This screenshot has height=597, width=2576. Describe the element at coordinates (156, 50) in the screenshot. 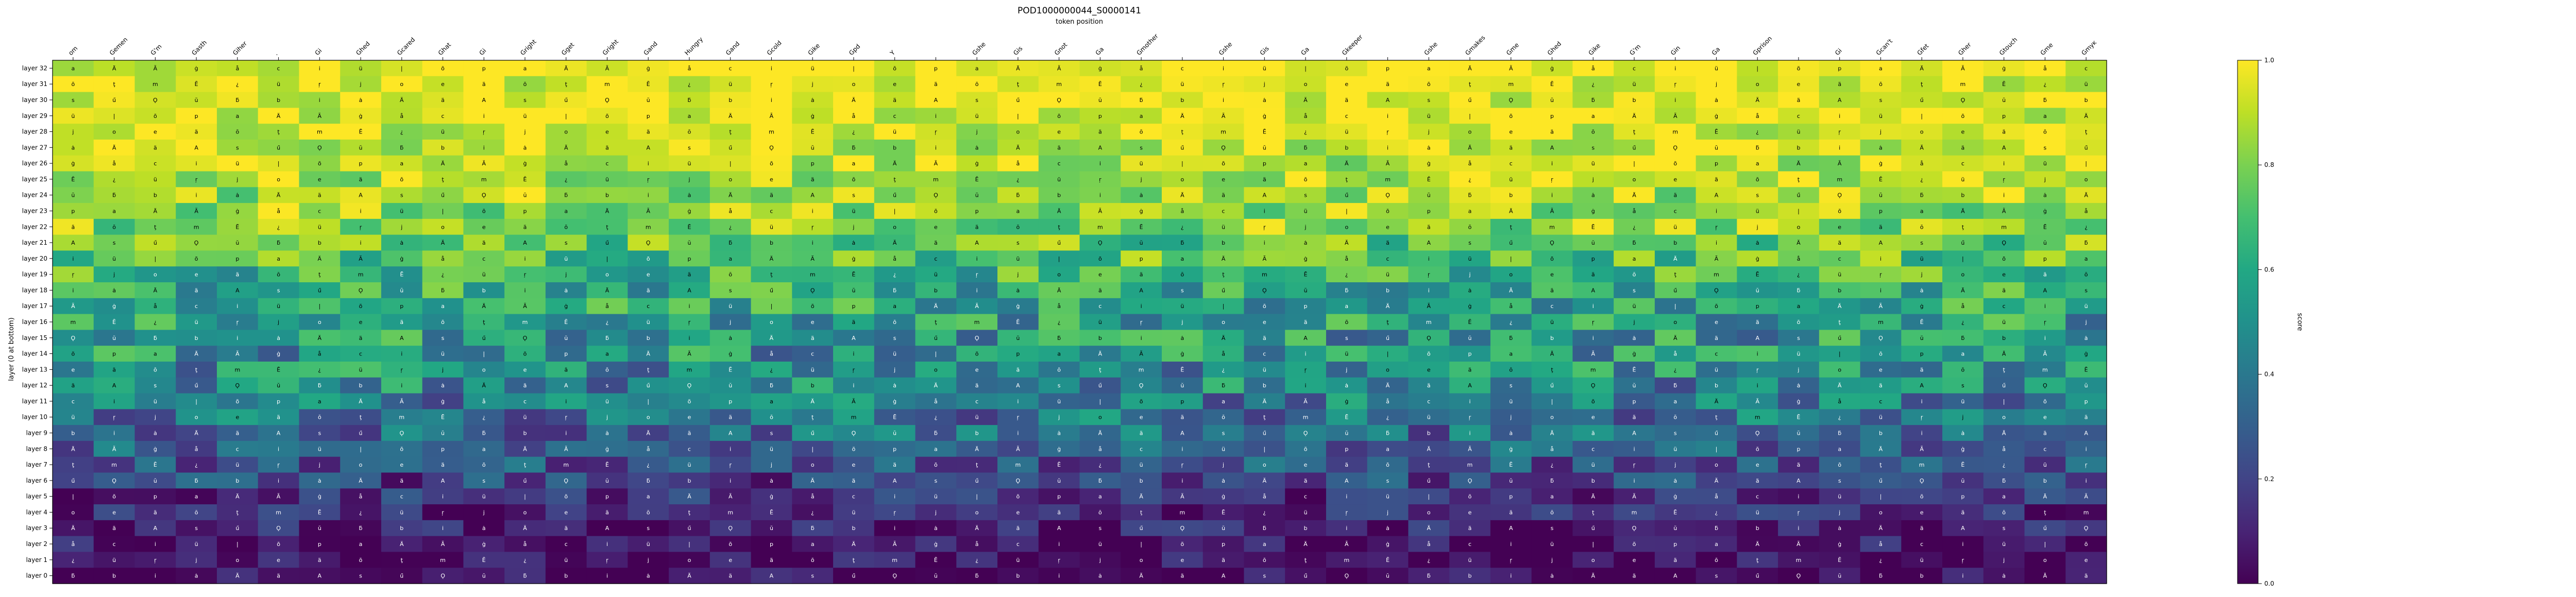

I see `x-tick-label: G'm` at that location.